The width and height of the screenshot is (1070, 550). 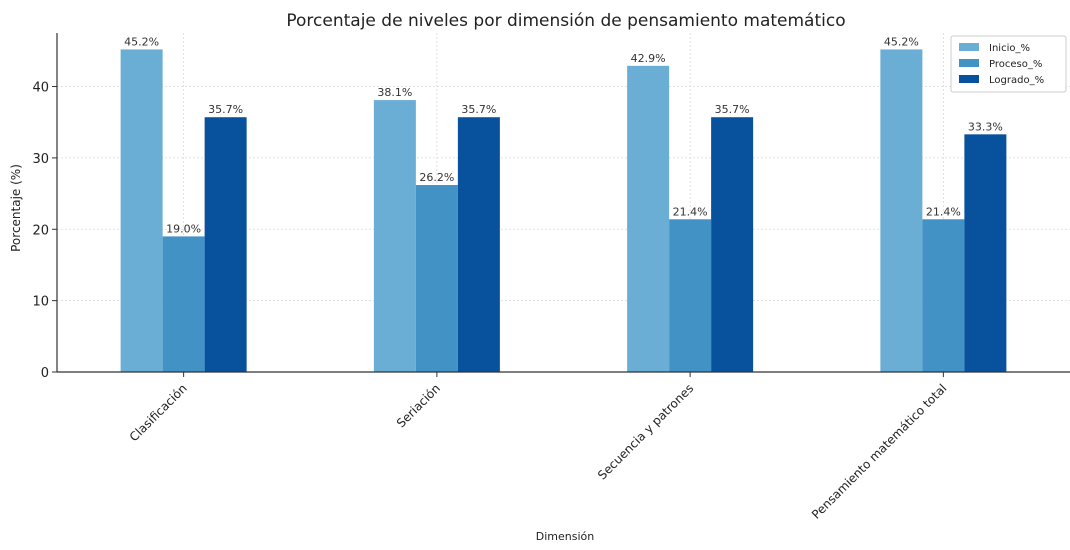 I want to click on y-tick-label: 40, so click(x=40, y=88).